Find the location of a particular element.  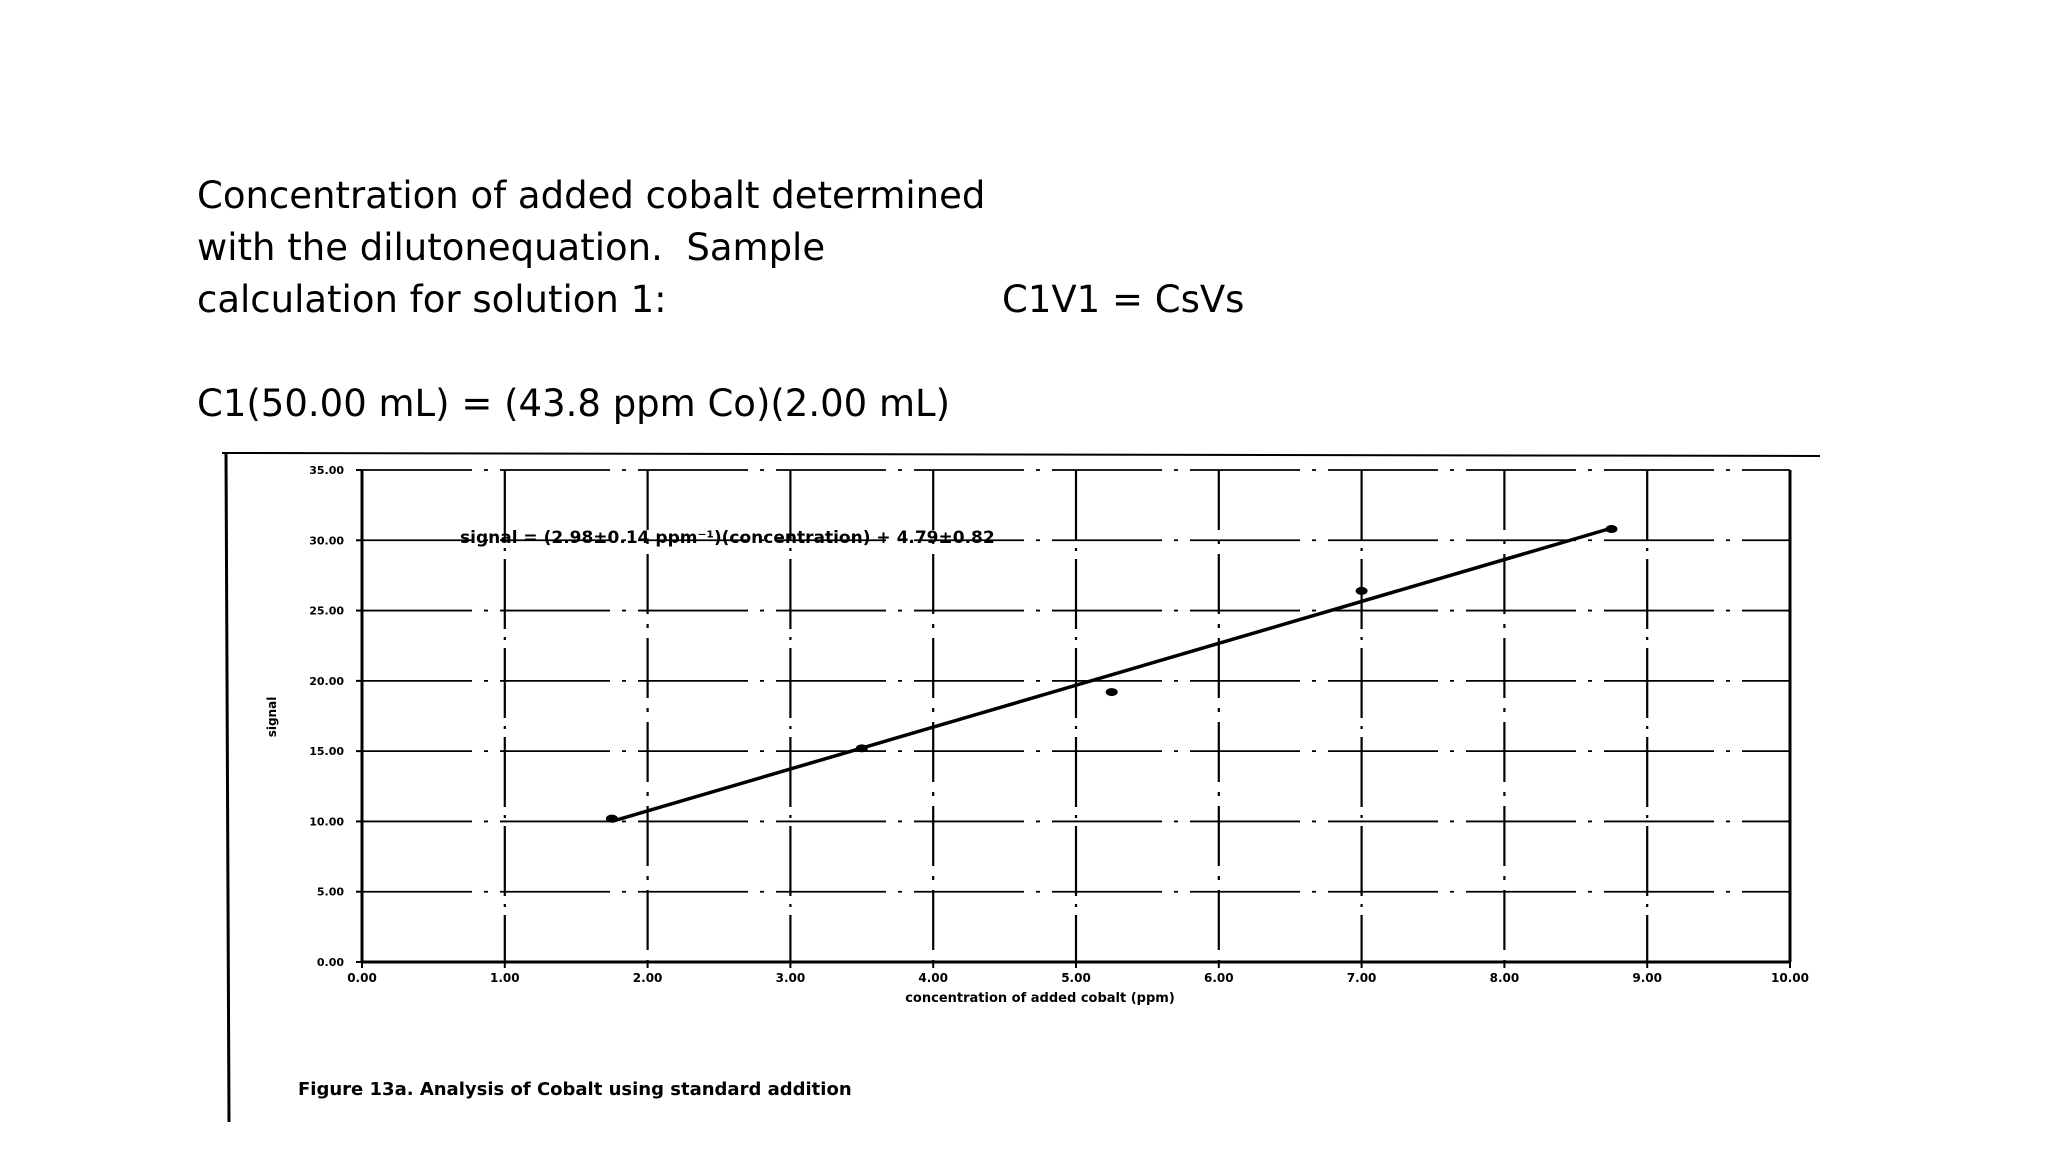

x-tick-label: 5.00 is located at coordinates (1076, 978).